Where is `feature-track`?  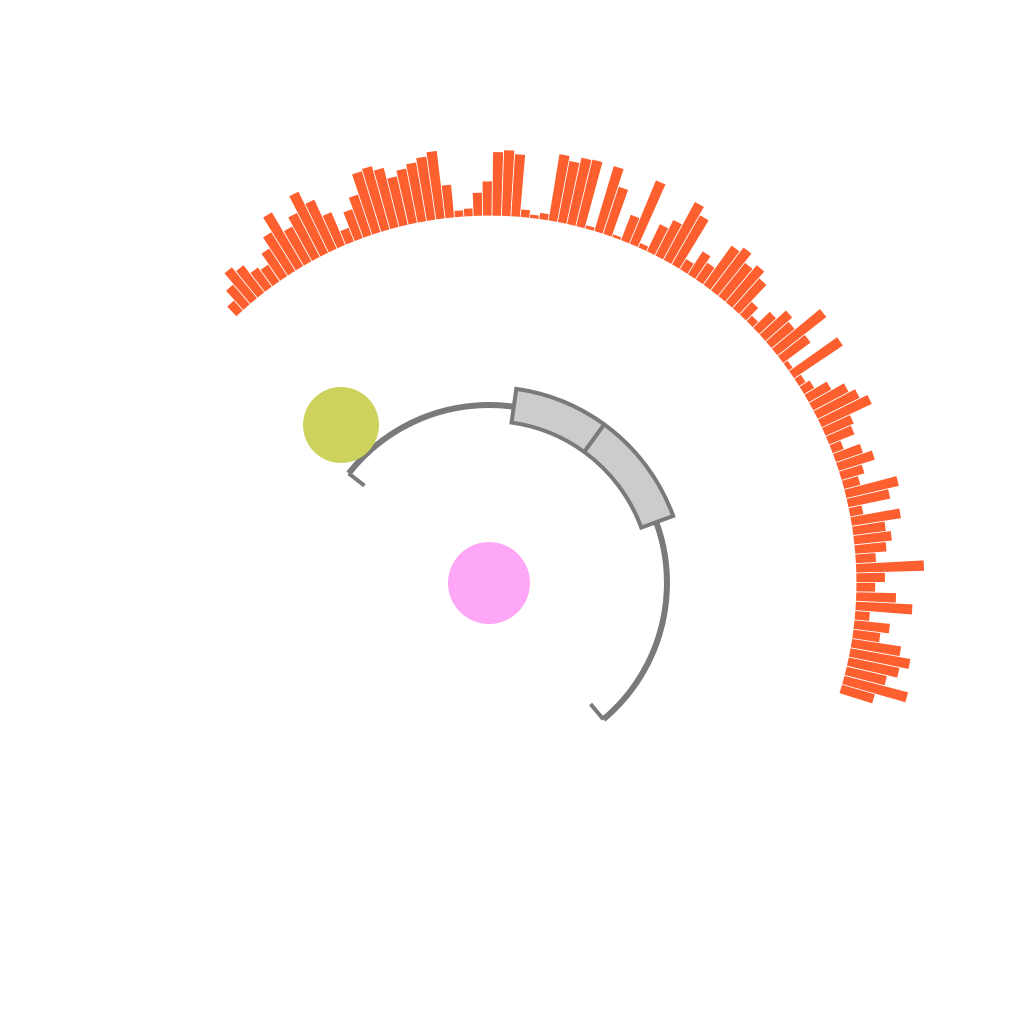 feature-track is located at coordinates (511, 554).